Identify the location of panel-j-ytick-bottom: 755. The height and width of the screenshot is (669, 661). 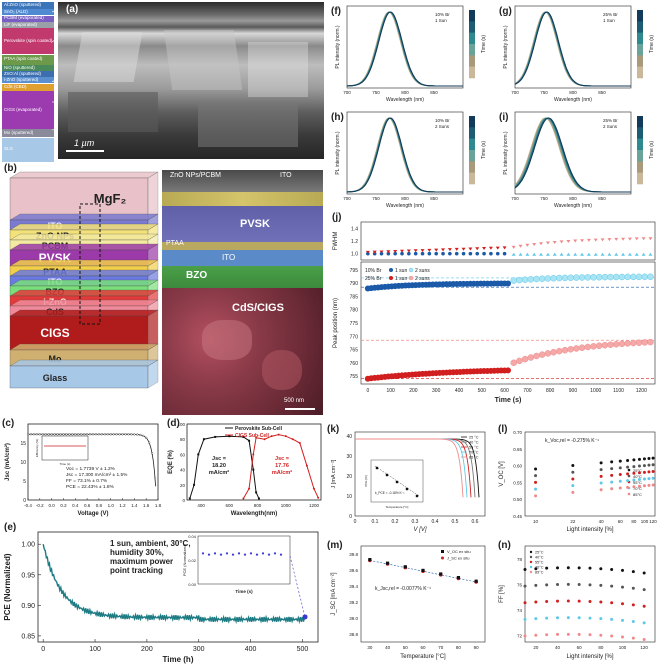
(354, 377).